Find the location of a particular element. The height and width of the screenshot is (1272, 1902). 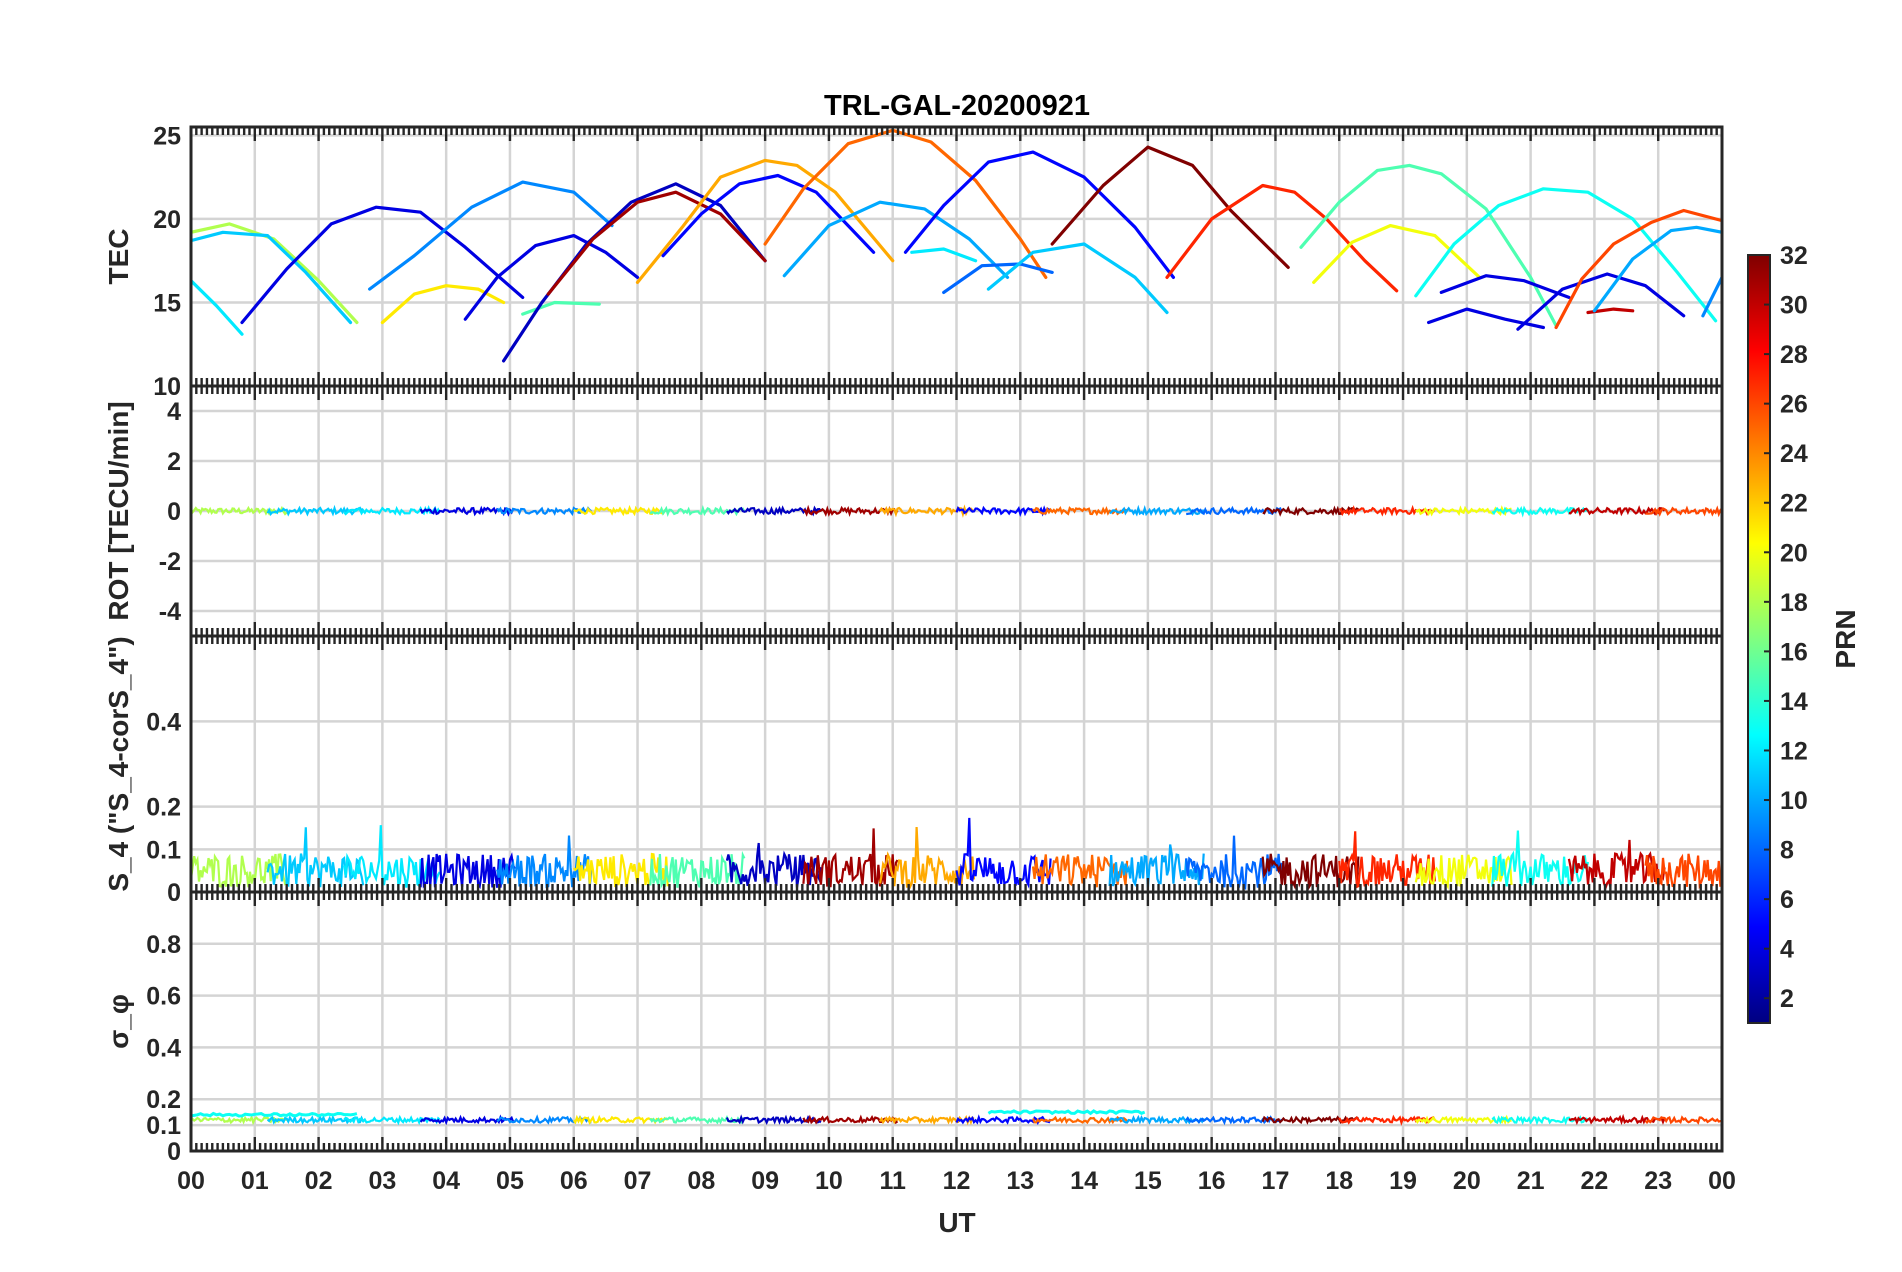

y-tick-label: 0.8 is located at coordinates (163, 945).